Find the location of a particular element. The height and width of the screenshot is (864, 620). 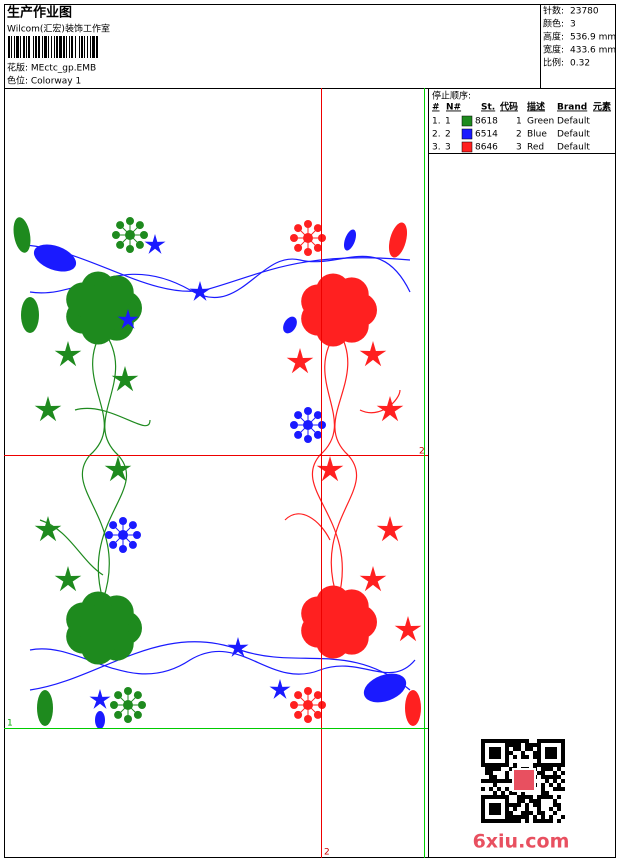

cell: Blue is located at coordinates (537, 135).